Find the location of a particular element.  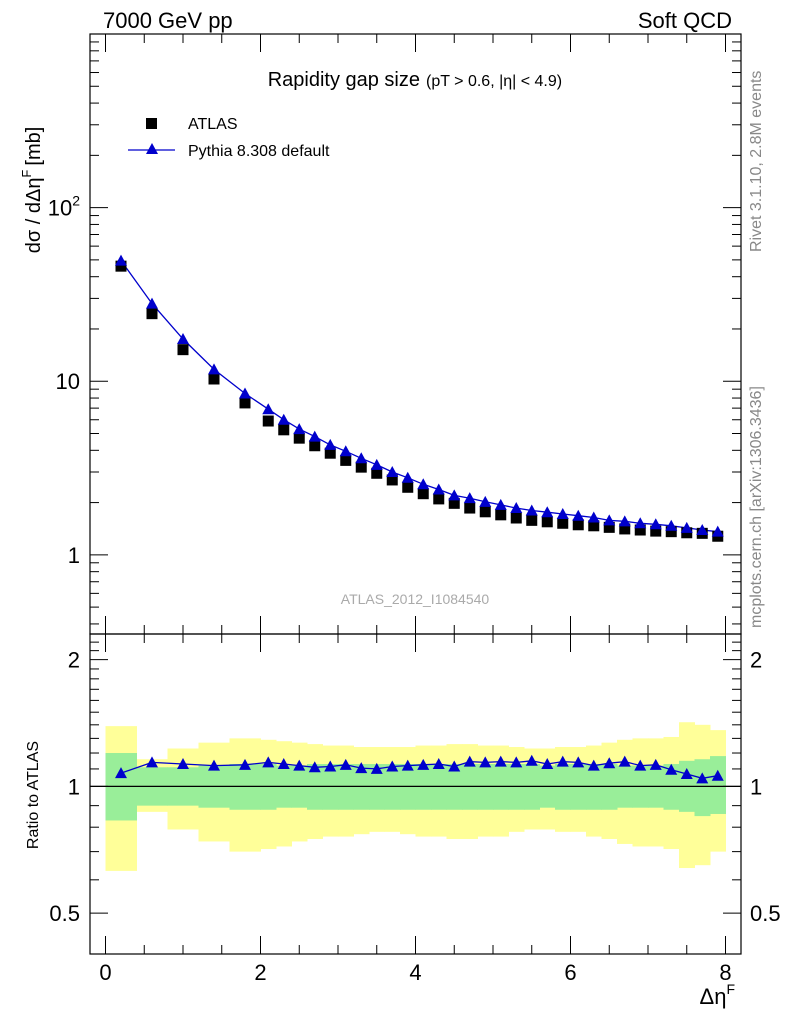

legend-label-pythia: Pythia 8.308 default is located at coordinates (259, 151).